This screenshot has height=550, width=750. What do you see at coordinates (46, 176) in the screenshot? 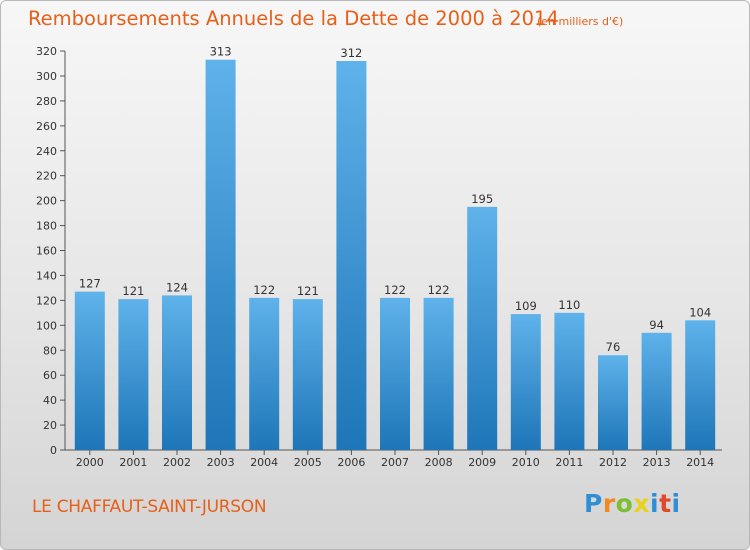
I see `y-tick-label: 220` at bounding box center [46, 176].